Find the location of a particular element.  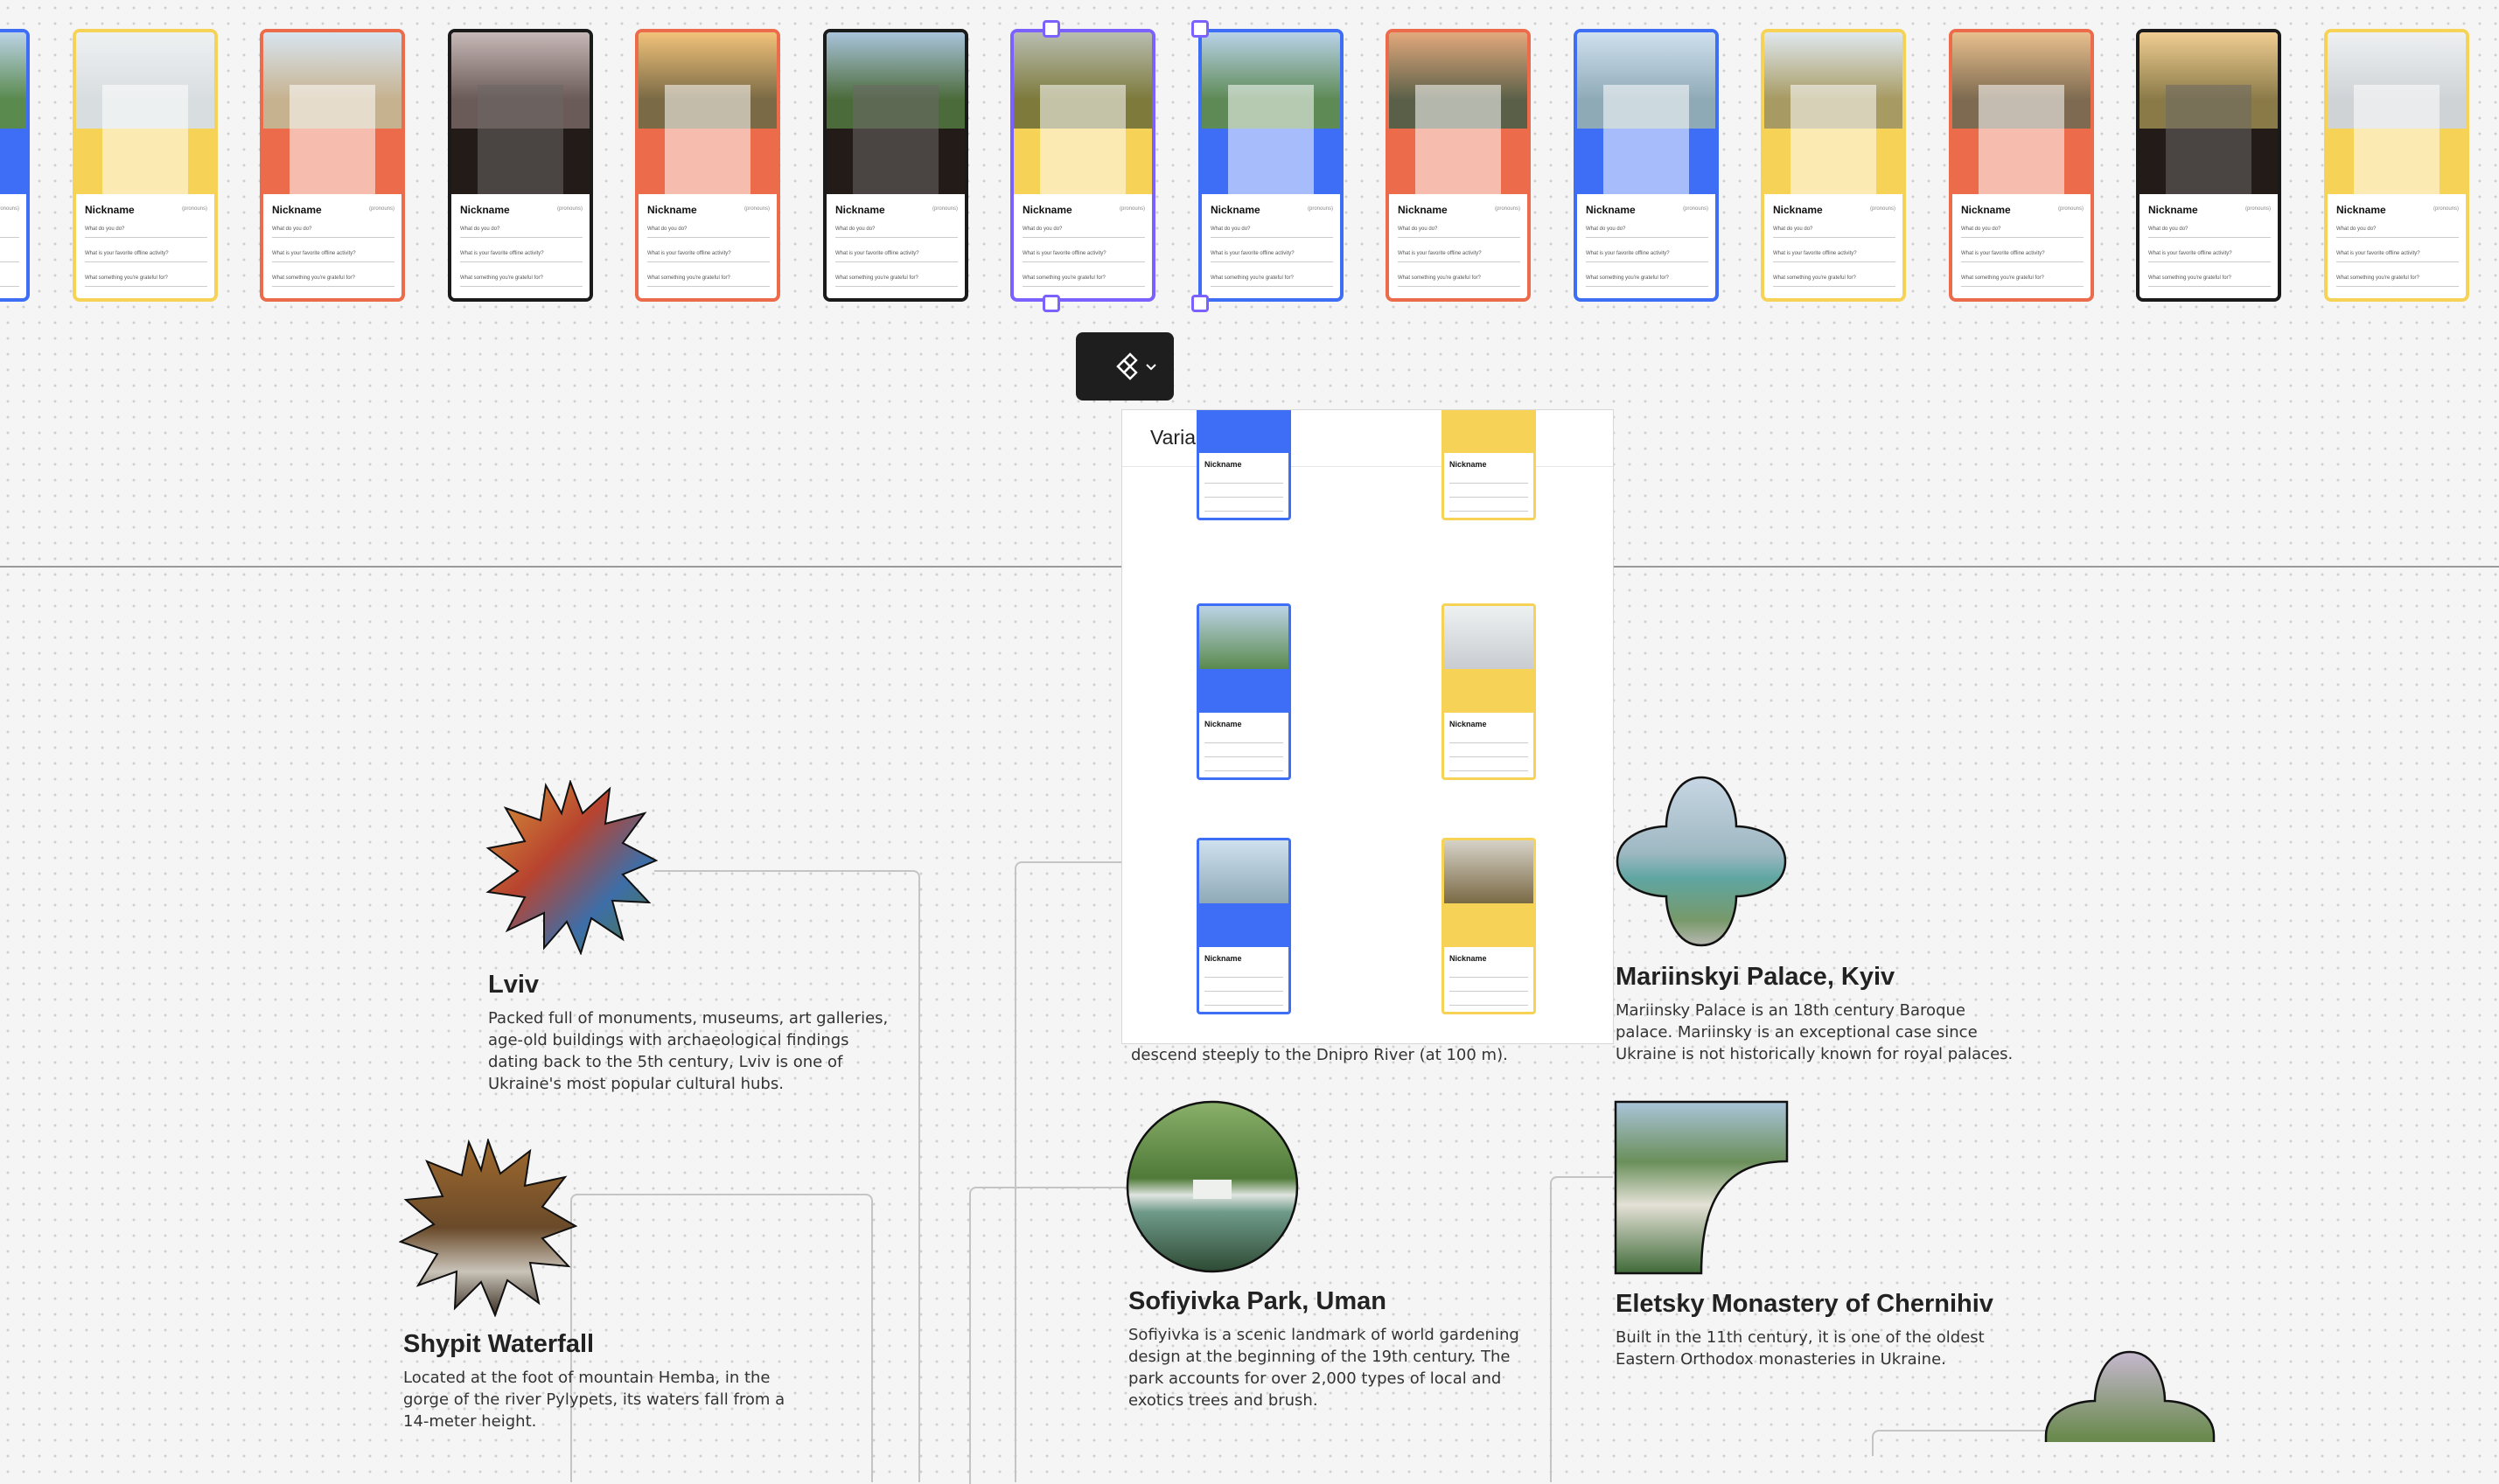

eletsky-shape-image is located at coordinates (1702, 1187).